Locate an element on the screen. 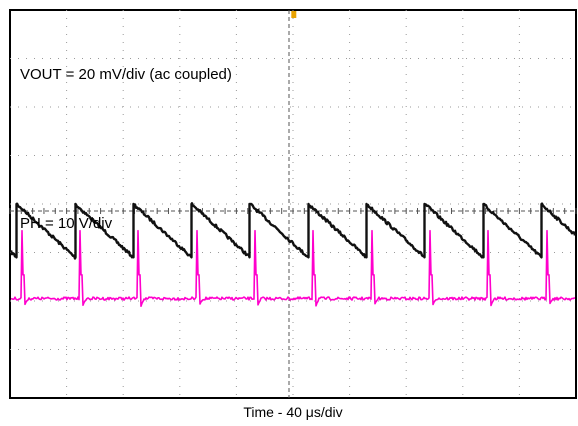 This screenshot has height=426, width=578. trigger-marker is located at coordinates (294, 14).